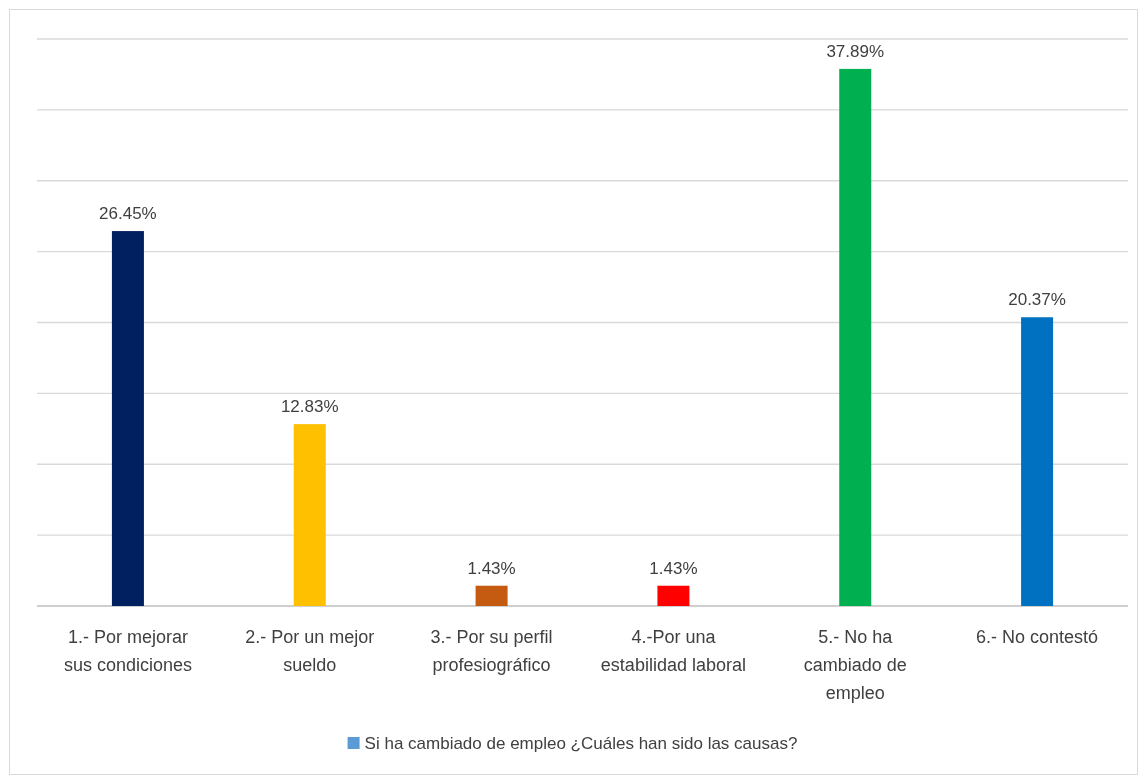  Describe the element at coordinates (309, 407) in the screenshot. I see `data-label: 12.83%` at that location.